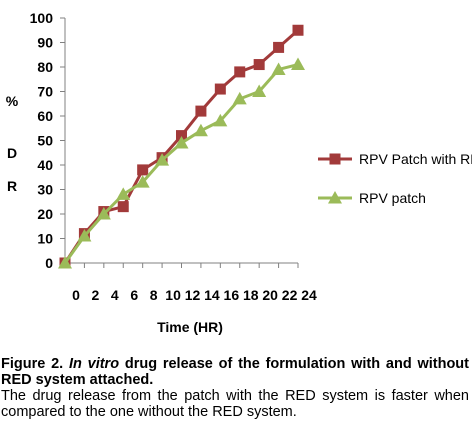  What do you see at coordinates (335, 159) in the screenshot?
I see `legend-marker-square` at bounding box center [335, 159].